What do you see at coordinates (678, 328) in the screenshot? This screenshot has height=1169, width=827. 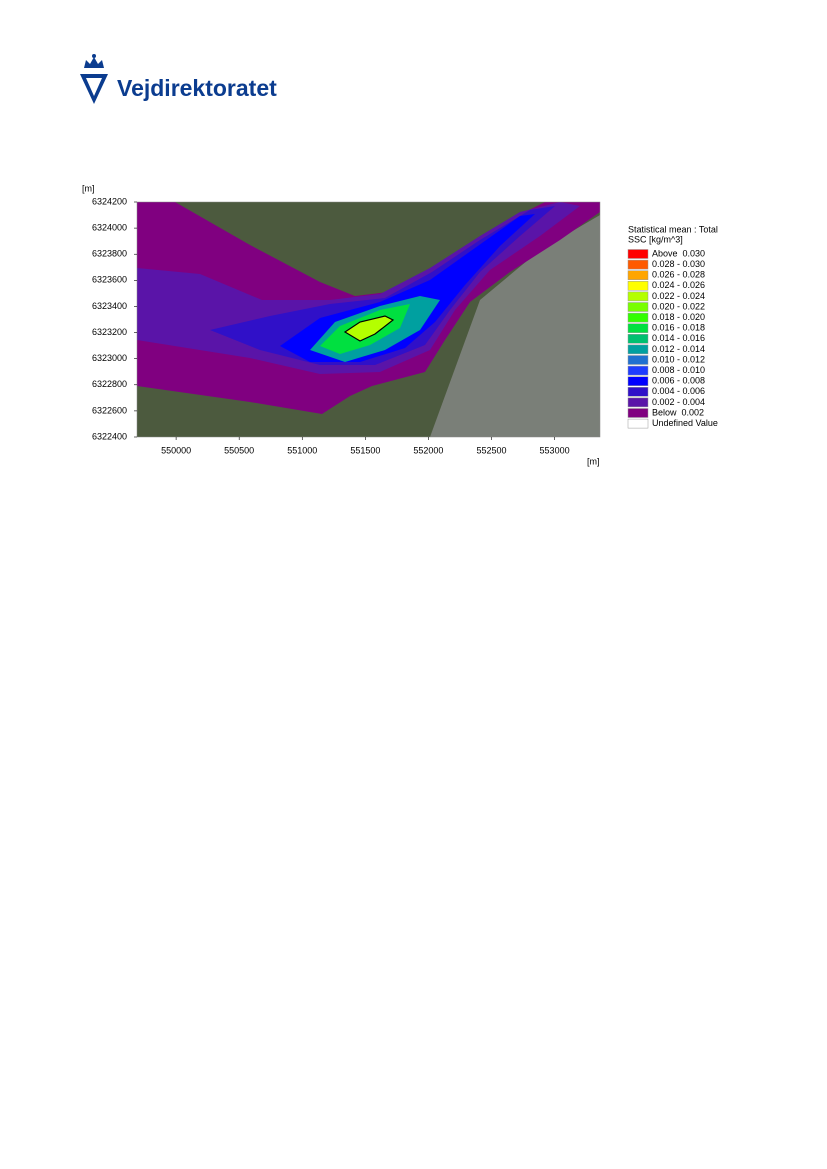 I see `legend-label: 0.016 - 0.018` at bounding box center [678, 328].